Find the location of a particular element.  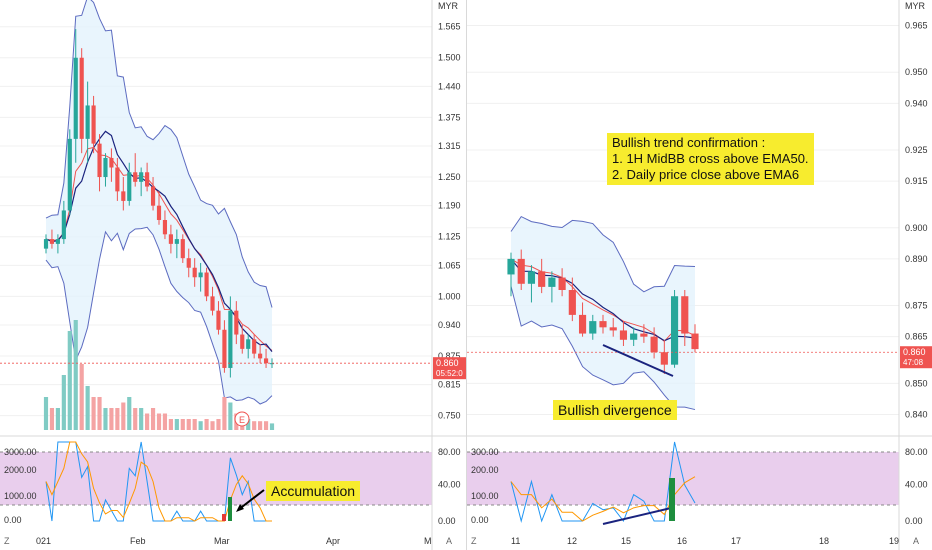

x-tick-label: 11 is located at coordinates (515, 541).